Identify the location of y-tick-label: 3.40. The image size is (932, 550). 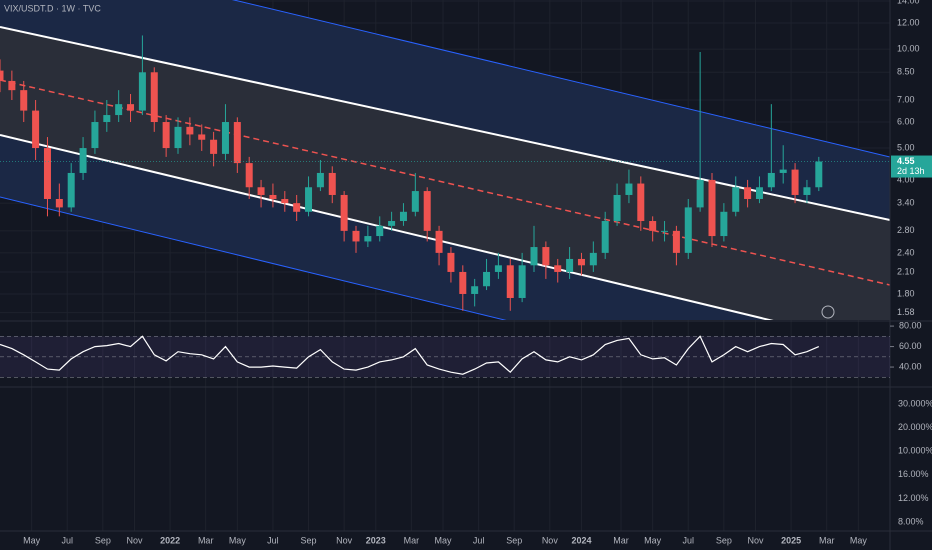
(906, 203).